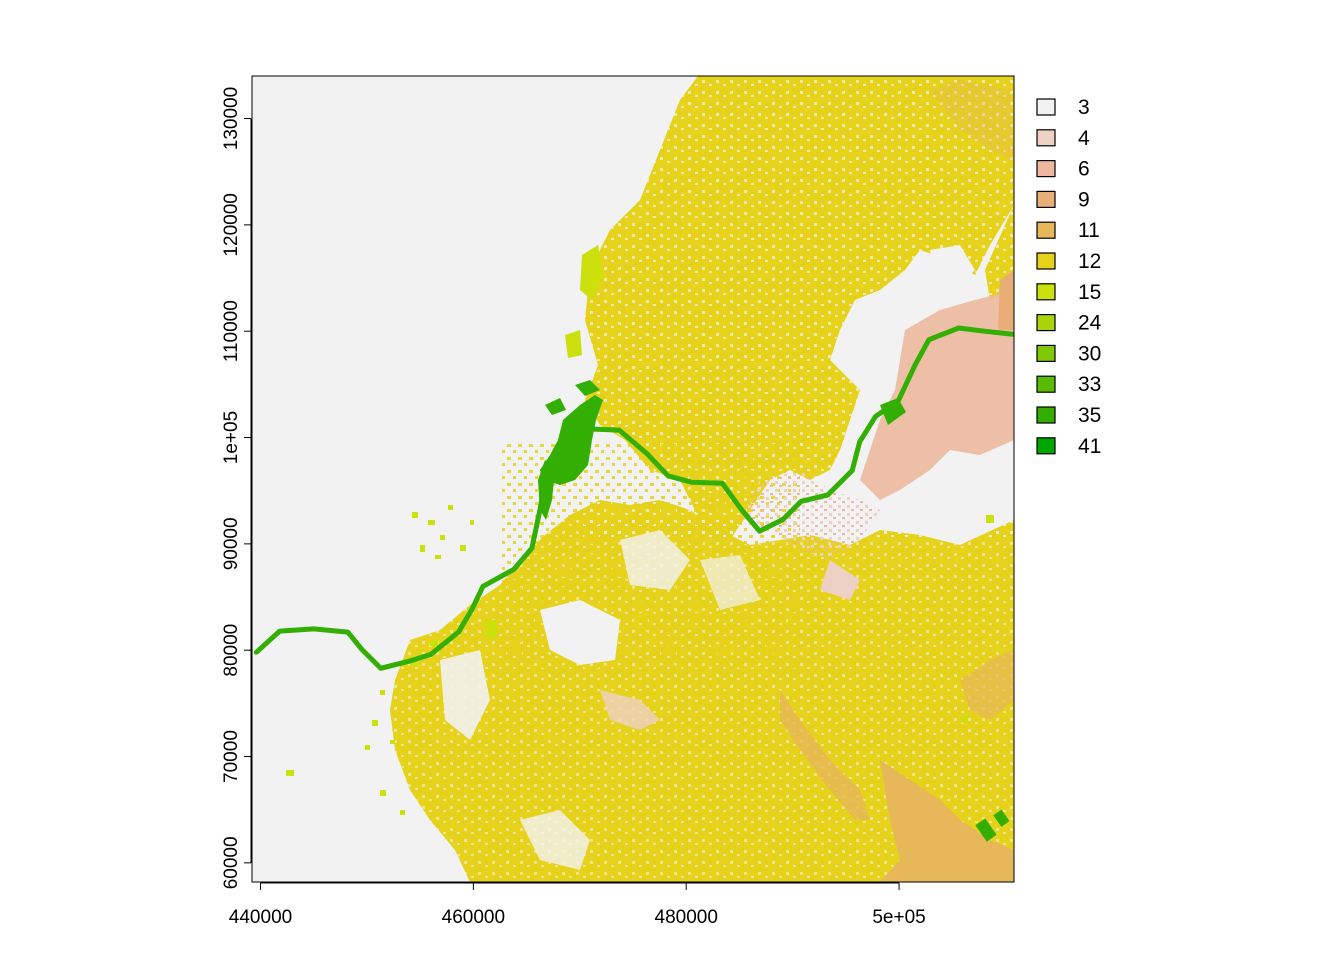  What do you see at coordinates (231, 756) in the screenshot?
I see `y-tick-label: 70000` at bounding box center [231, 756].